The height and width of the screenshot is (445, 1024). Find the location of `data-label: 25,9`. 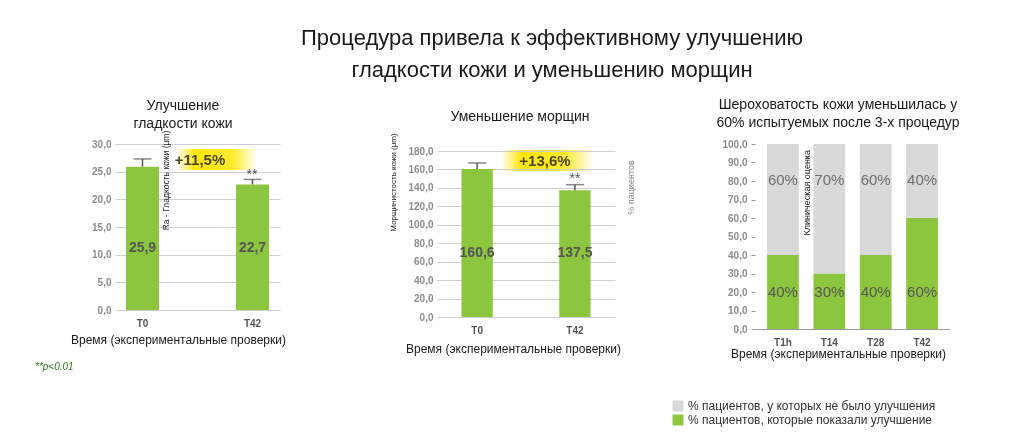

data-label: 25,9 is located at coordinates (142, 247).